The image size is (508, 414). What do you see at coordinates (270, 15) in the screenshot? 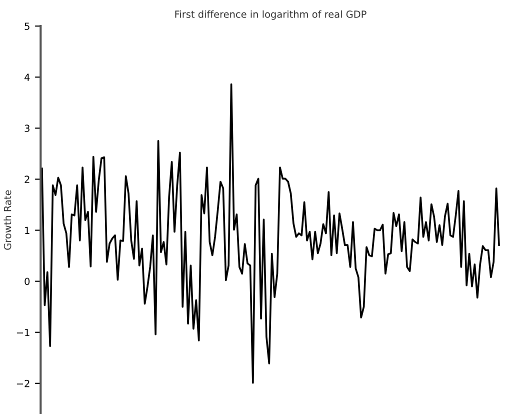
I see `chart-title: First difference in logarithm of real GDP` at bounding box center [270, 15].